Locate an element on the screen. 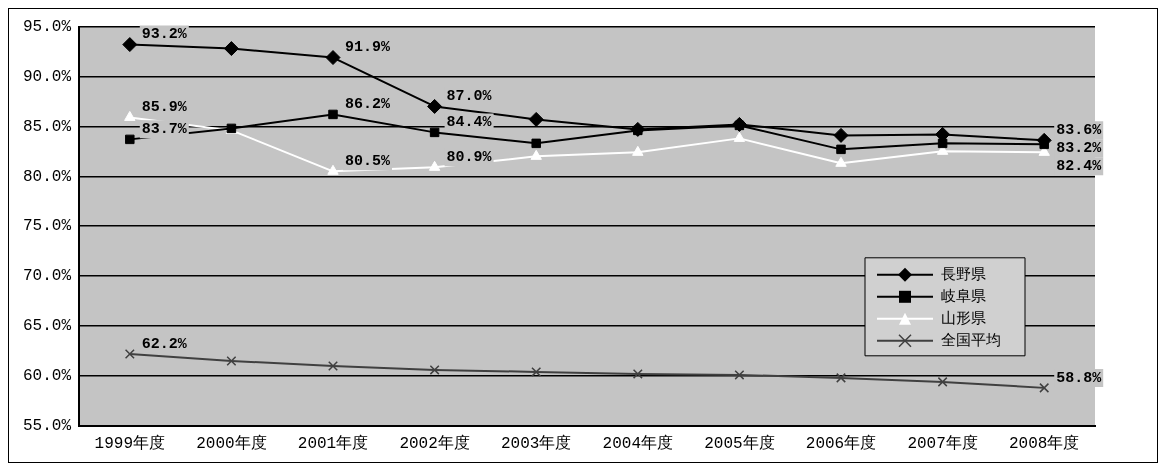 The height and width of the screenshot is (471, 1166). y-tick-label: 80.0% is located at coordinates (47, 176).